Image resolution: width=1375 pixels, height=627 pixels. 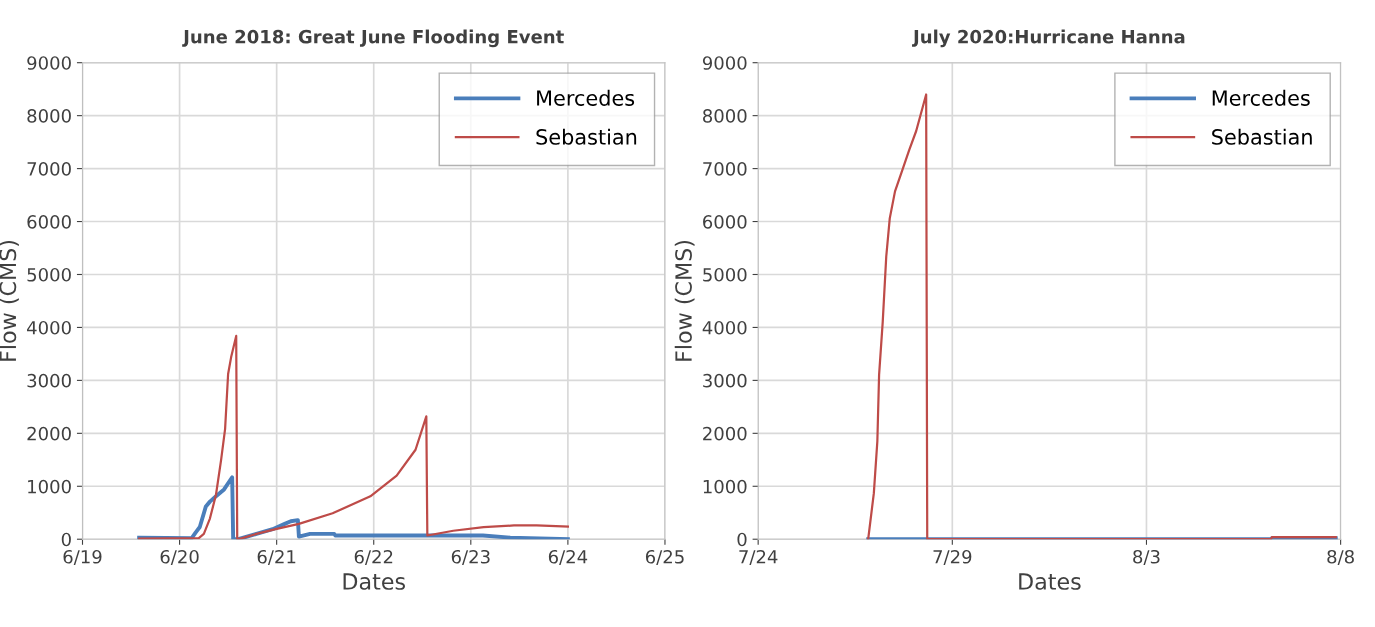 I want to click on x-tick-label: 8/3, so click(x=1146, y=557).